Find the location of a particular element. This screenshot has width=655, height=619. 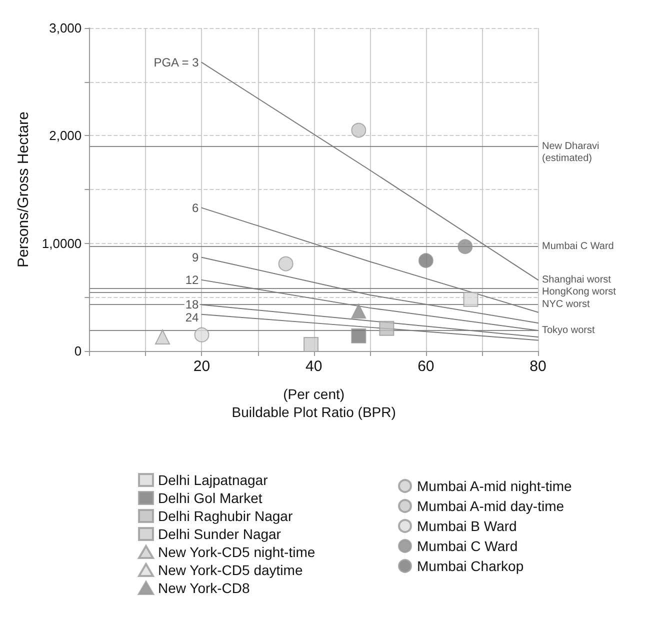

ref-line-label: Mumbai C Ward is located at coordinates (578, 246).